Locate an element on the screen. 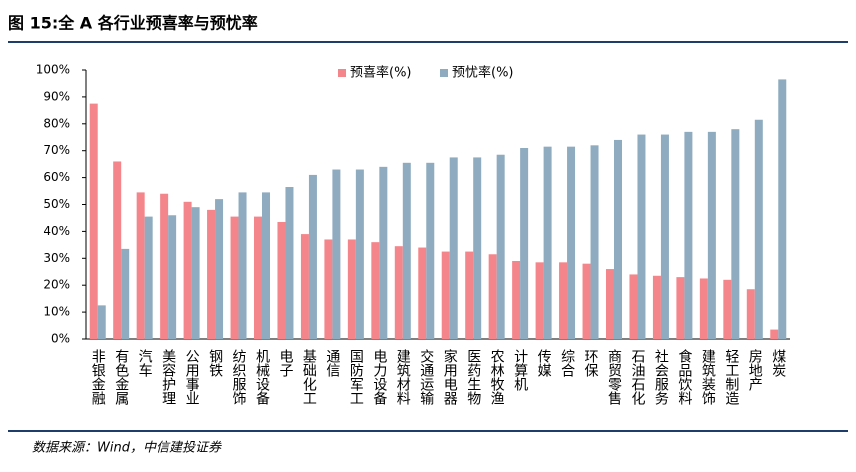 This screenshot has height=472, width=856. x-tick-label: 基础化工 is located at coordinates (309, 376).